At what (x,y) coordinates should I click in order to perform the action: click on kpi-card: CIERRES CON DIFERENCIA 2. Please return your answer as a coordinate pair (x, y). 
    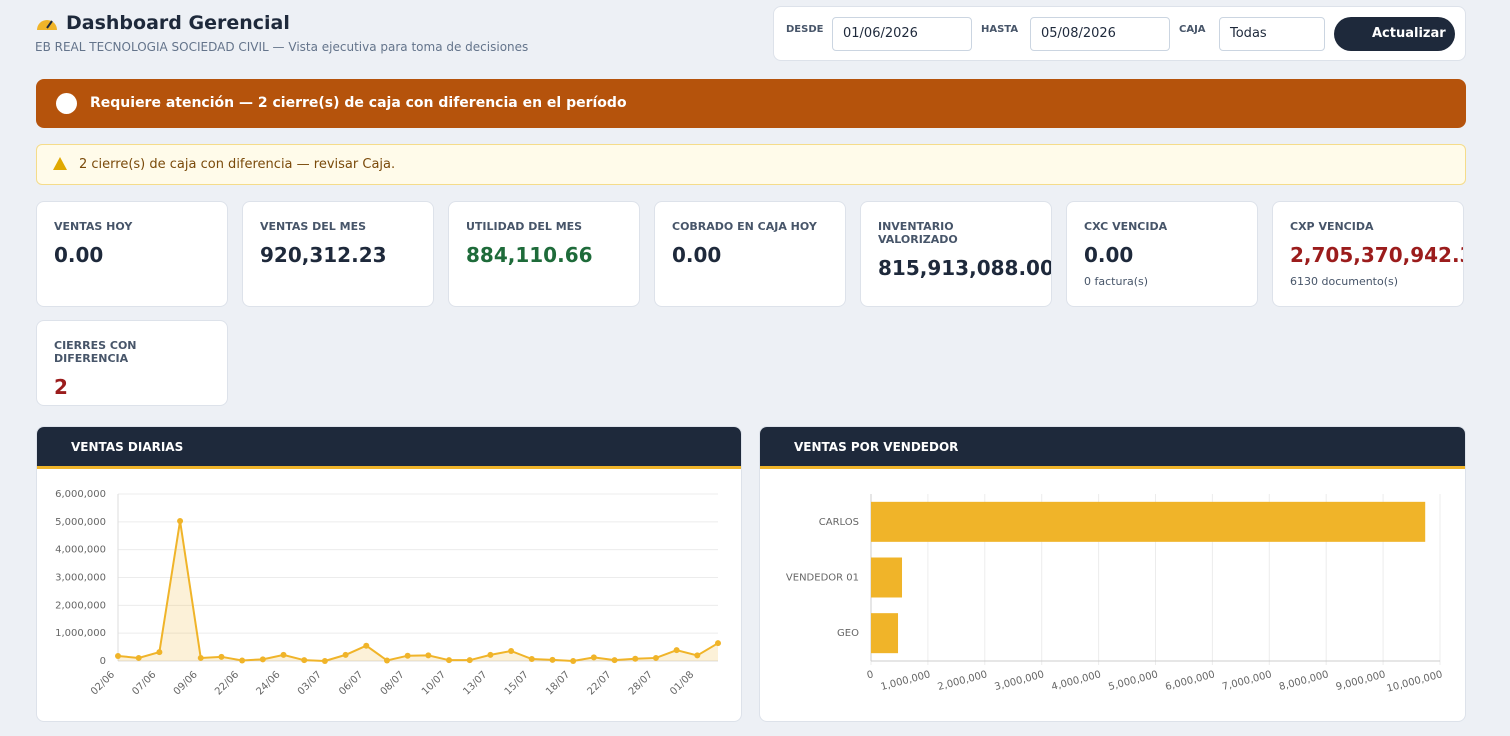
    Looking at the image, I should click on (132, 363).